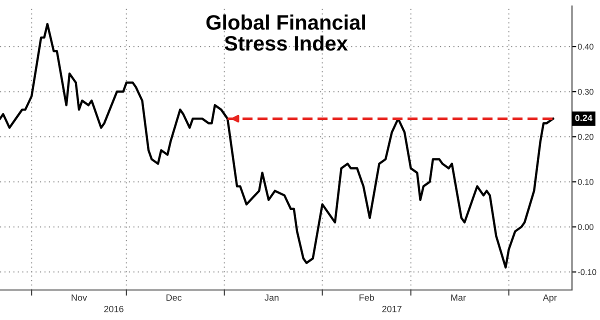  Describe the element at coordinates (549, 298) in the screenshot. I see `x-tick-label: Apr` at that location.